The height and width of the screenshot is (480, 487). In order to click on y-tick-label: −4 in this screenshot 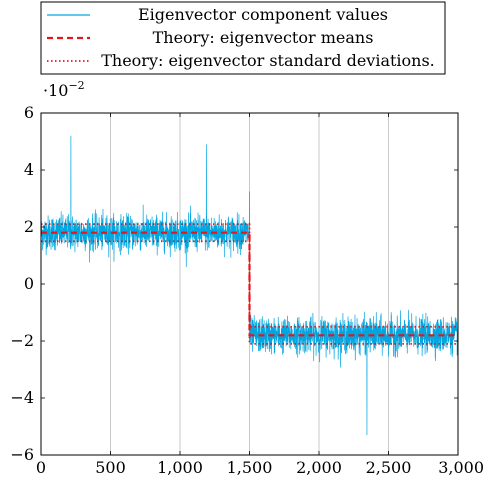, I will do `click(22, 397)`.